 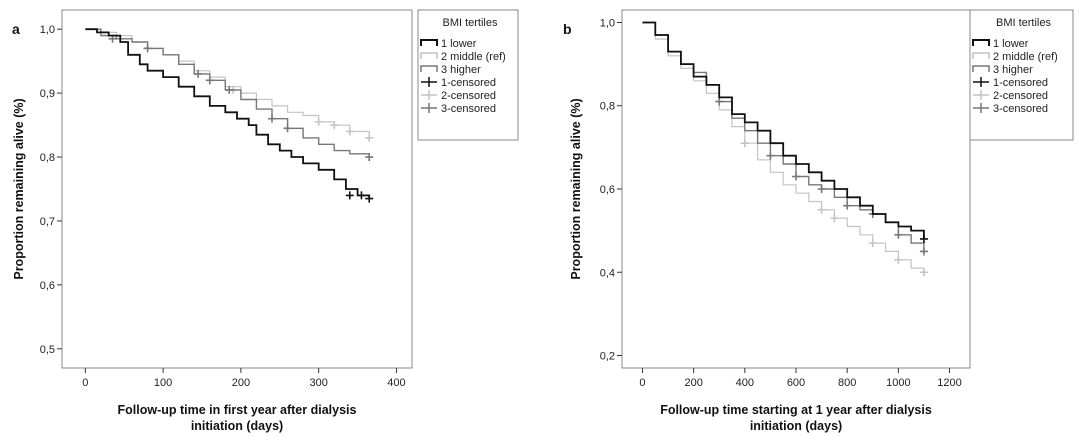 What do you see at coordinates (47, 94) in the screenshot?
I see `y-tick-label: 0,9` at bounding box center [47, 94].